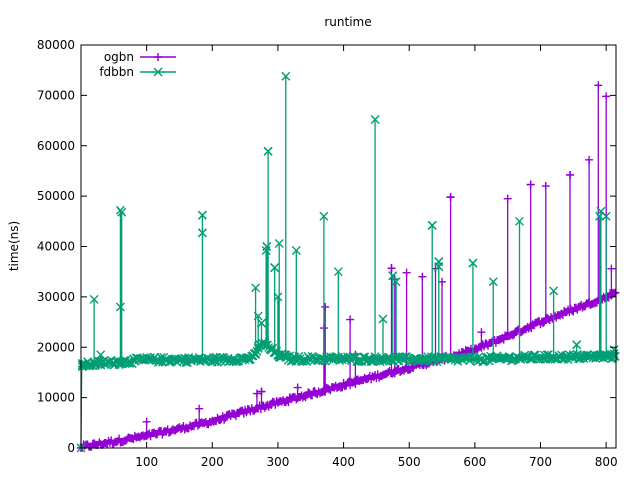 This screenshot has height=484, width=640. Describe the element at coordinates (56, 95) in the screenshot. I see `y-tick-label: 70000` at that location.